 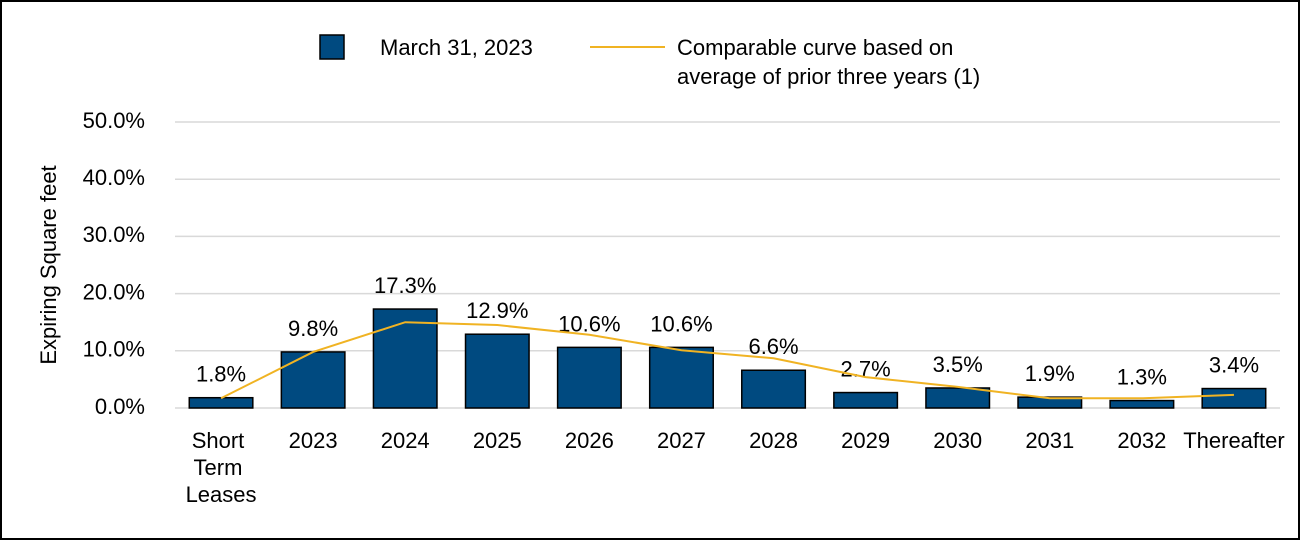 I want to click on x-tick-label: 2025, so click(x=497, y=440).